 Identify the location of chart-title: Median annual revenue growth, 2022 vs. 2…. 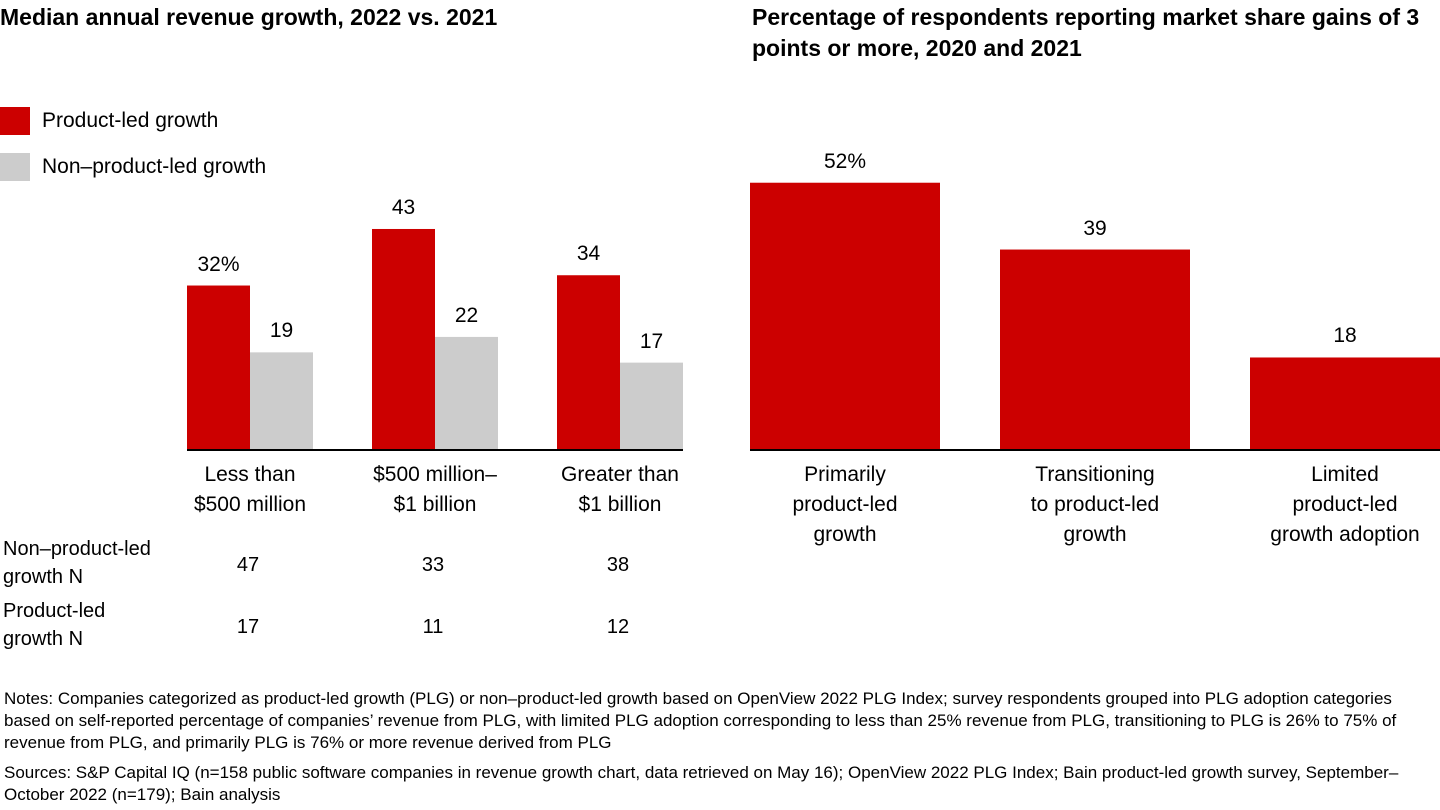
(249, 17).